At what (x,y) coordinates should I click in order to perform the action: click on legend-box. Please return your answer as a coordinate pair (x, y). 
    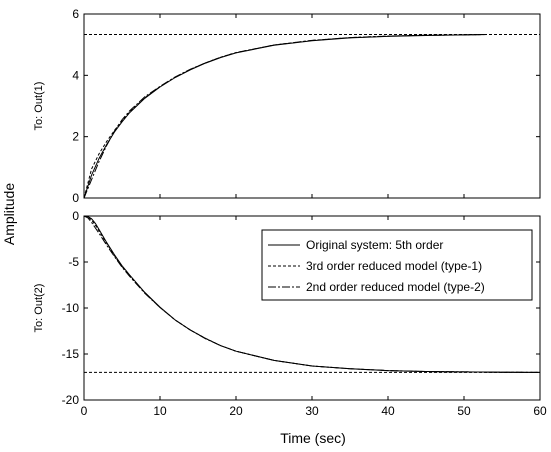
    Looking at the image, I should click on (397, 265).